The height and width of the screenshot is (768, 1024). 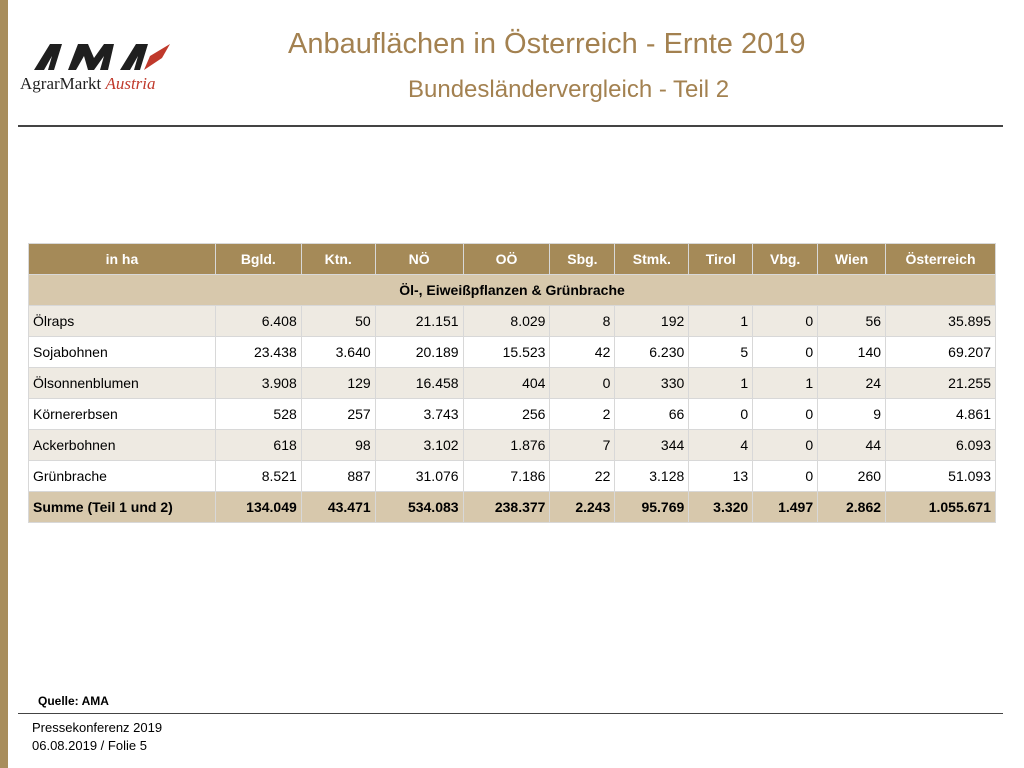 What do you see at coordinates (582, 476) in the screenshot?
I see `table-cell: 22` at bounding box center [582, 476].